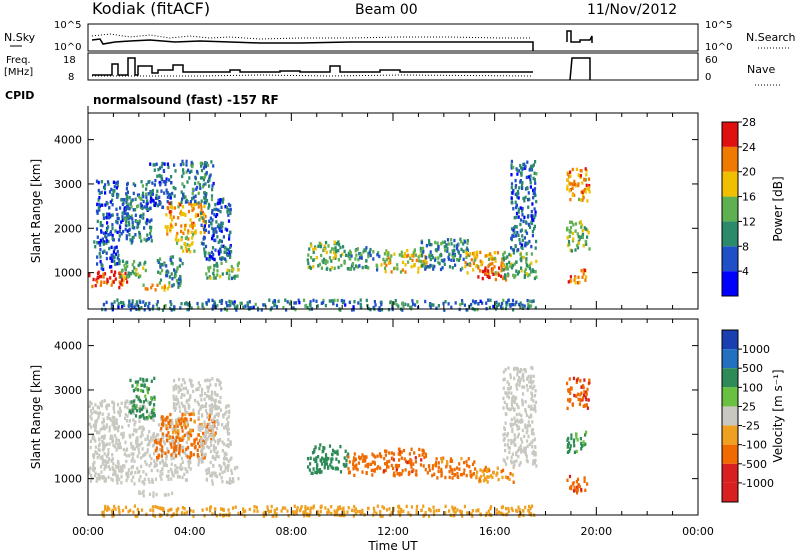  I want to click on x-tick-label-1: 04:00, so click(190, 531).